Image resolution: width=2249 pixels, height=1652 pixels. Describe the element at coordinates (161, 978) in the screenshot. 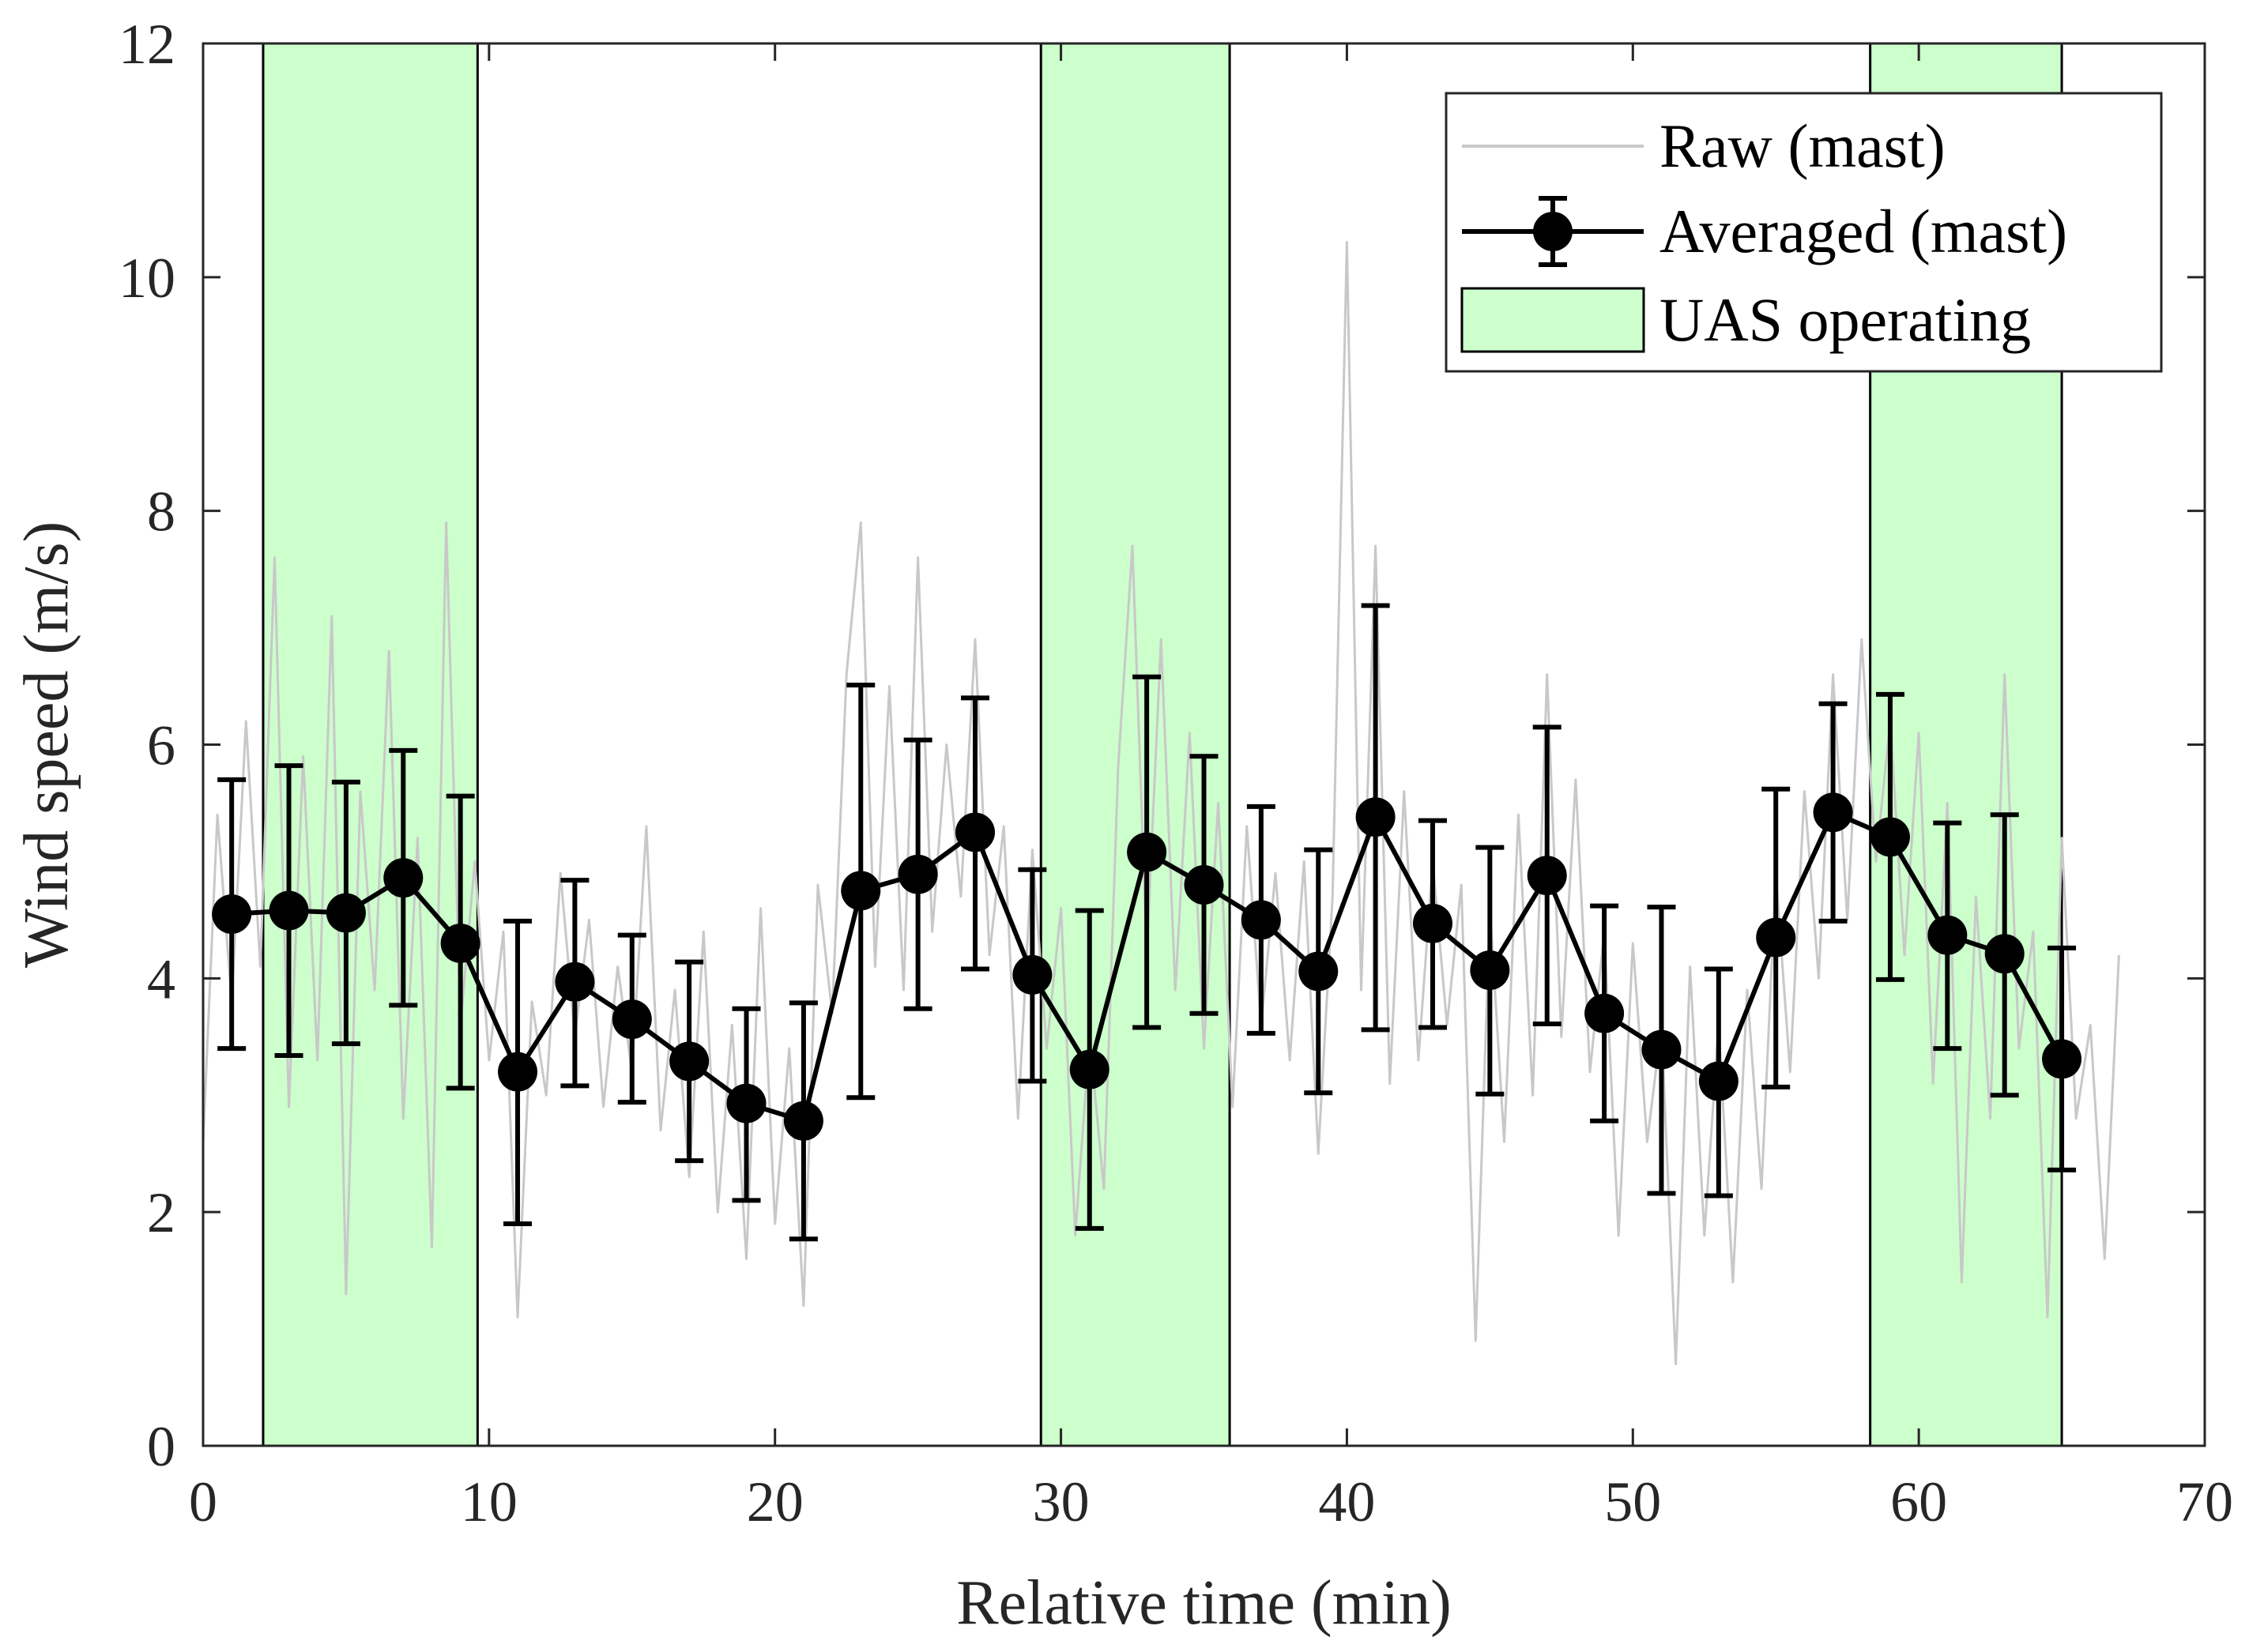

I see `y-tick-label: 4` at that location.